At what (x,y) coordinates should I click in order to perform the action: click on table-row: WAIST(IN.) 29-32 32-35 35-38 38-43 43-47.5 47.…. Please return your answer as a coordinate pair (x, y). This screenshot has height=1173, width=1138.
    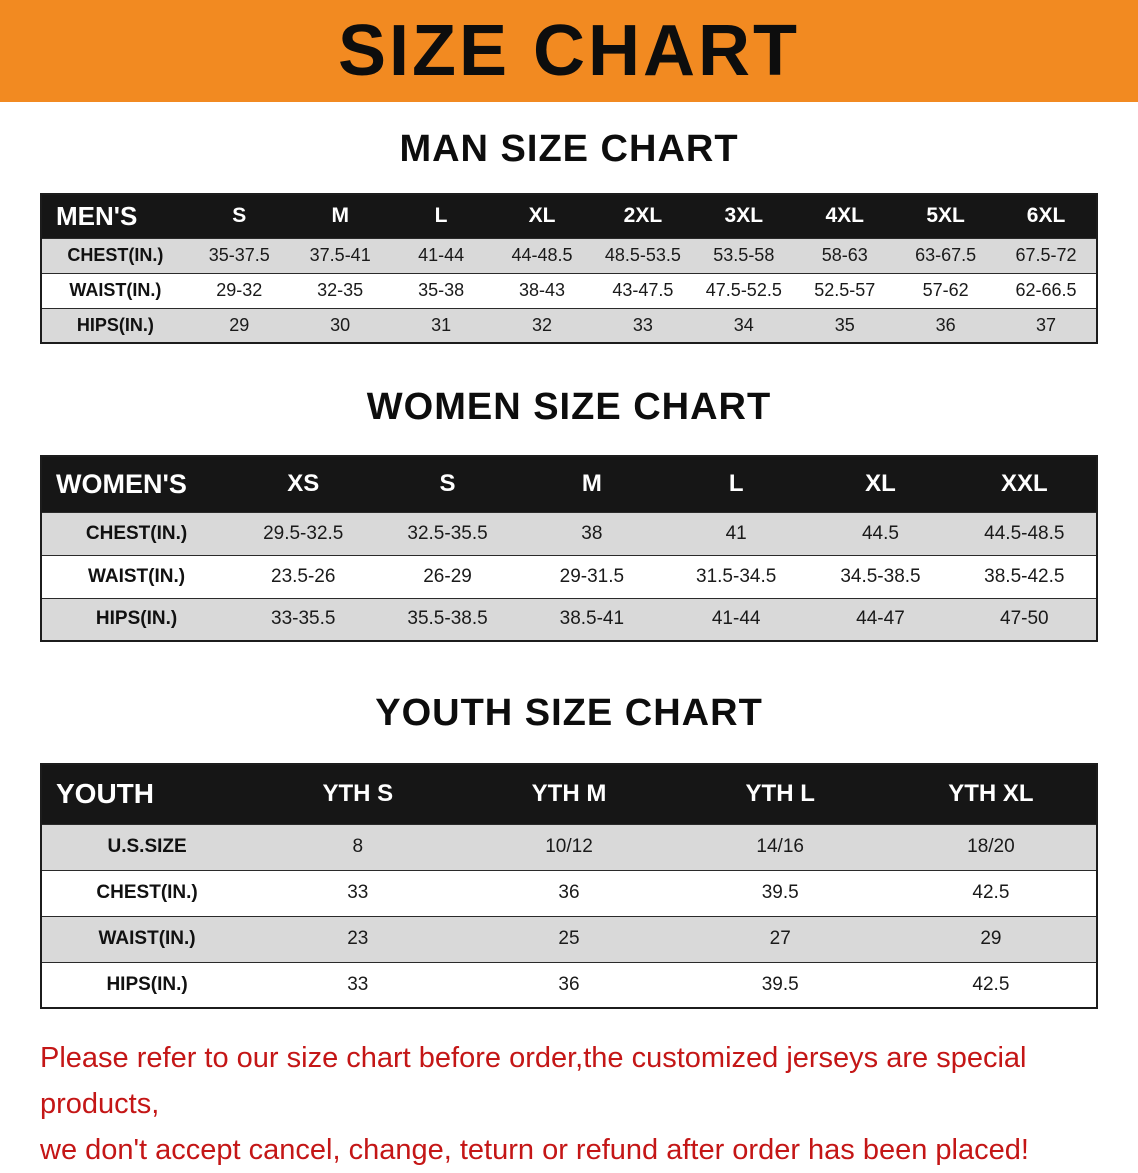
    Looking at the image, I should click on (569, 290).